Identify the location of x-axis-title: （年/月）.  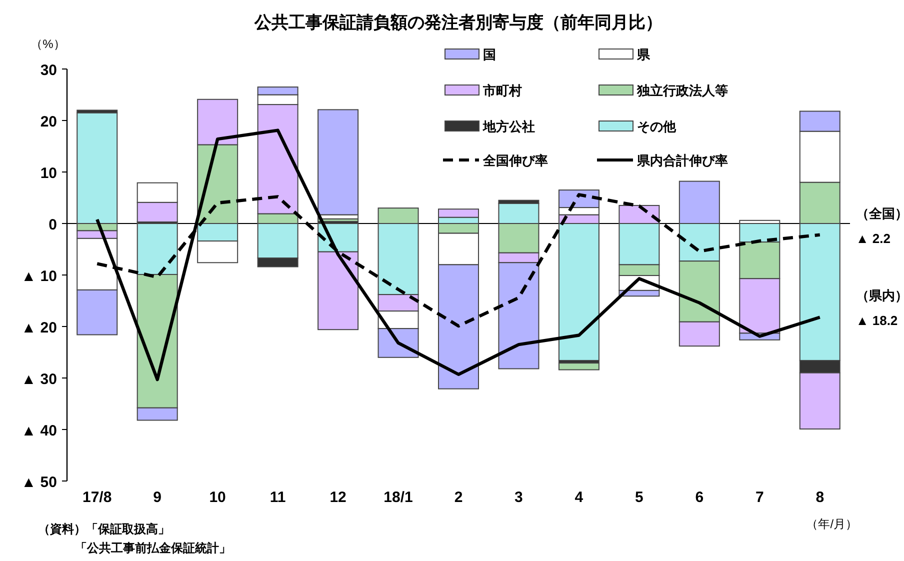
(832, 524).